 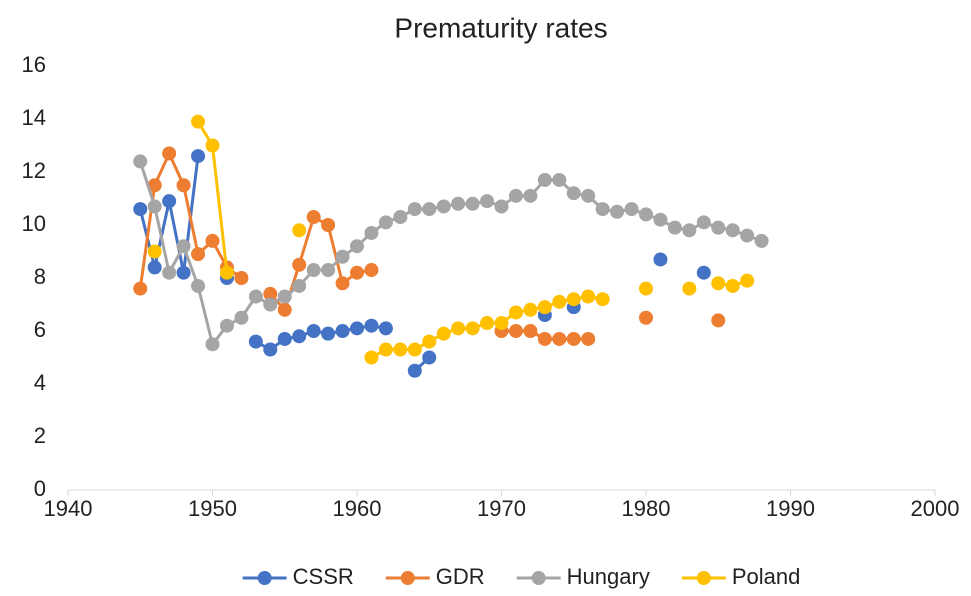 I want to click on y-tick-label: 12, so click(x=34, y=170).